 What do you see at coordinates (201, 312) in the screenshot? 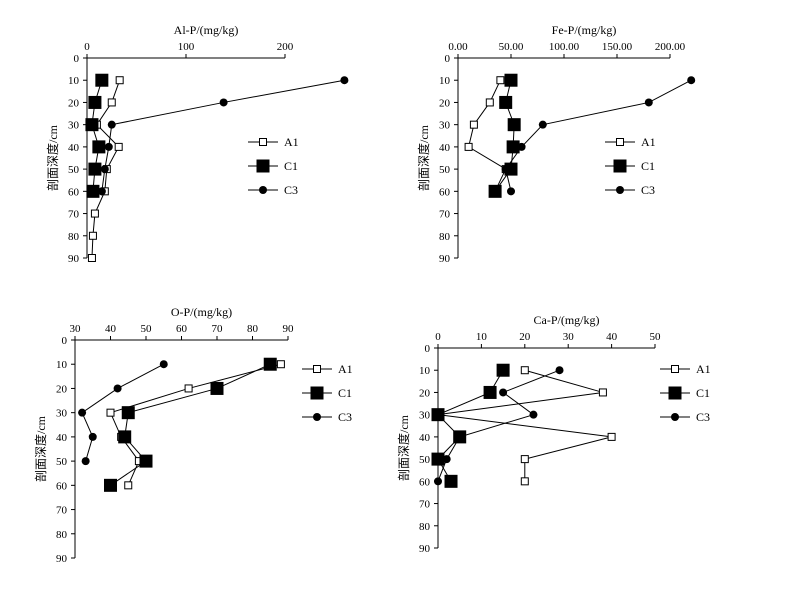
I see `x-axis-title: O-P/(mg/kg)` at bounding box center [201, 312].